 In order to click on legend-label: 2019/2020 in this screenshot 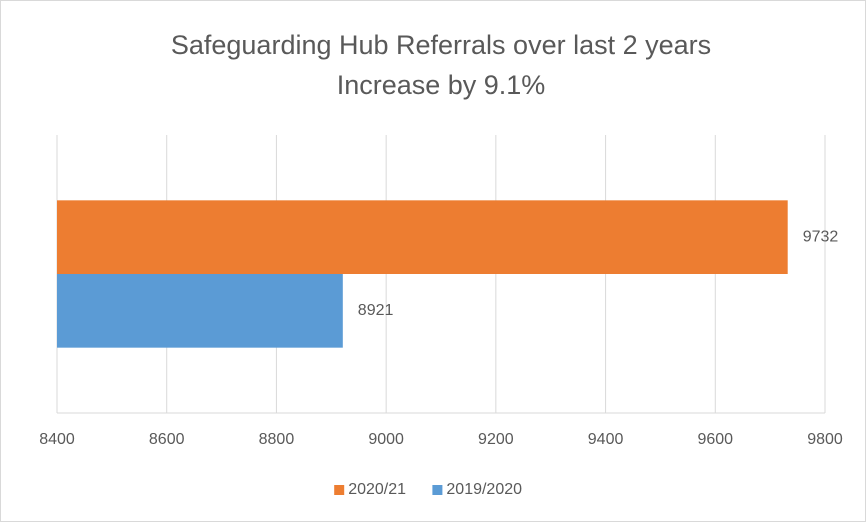, I will do `click(484, 489)`.